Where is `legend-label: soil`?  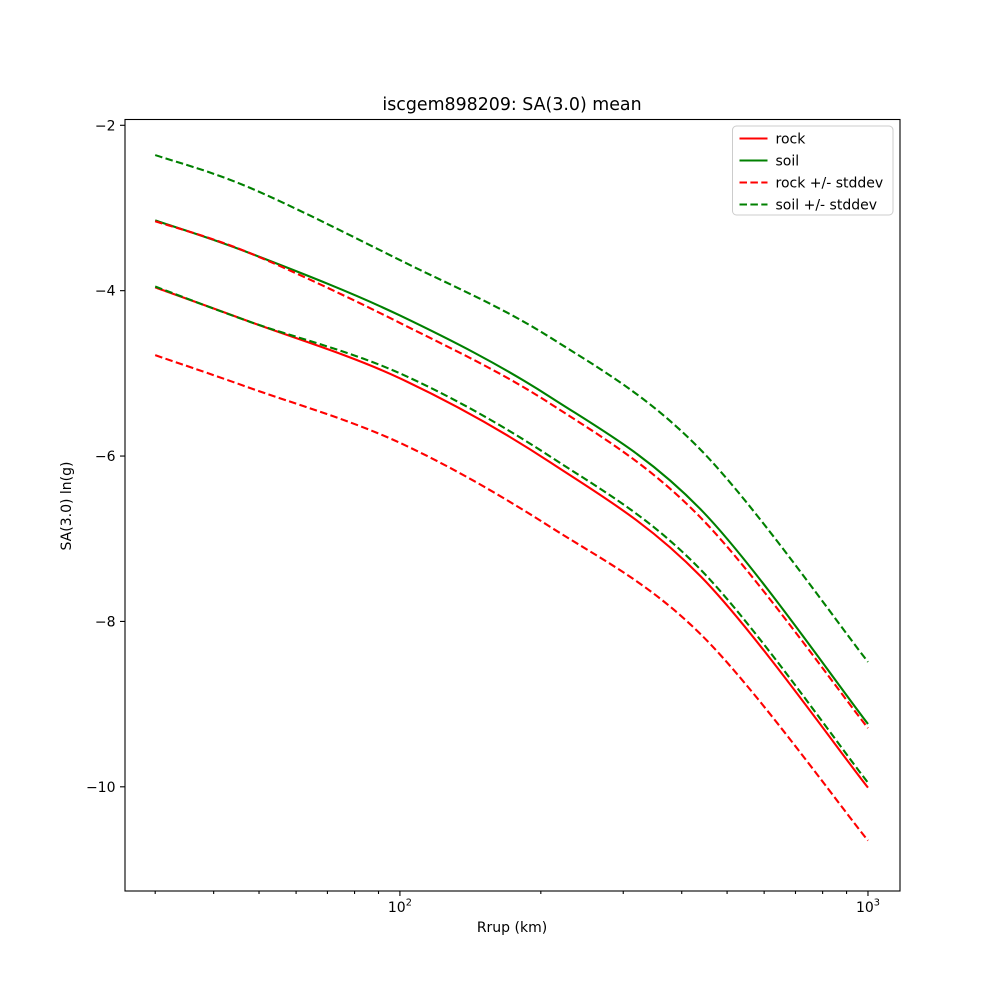 legend-label: soil is located at coordinates (788, 162).